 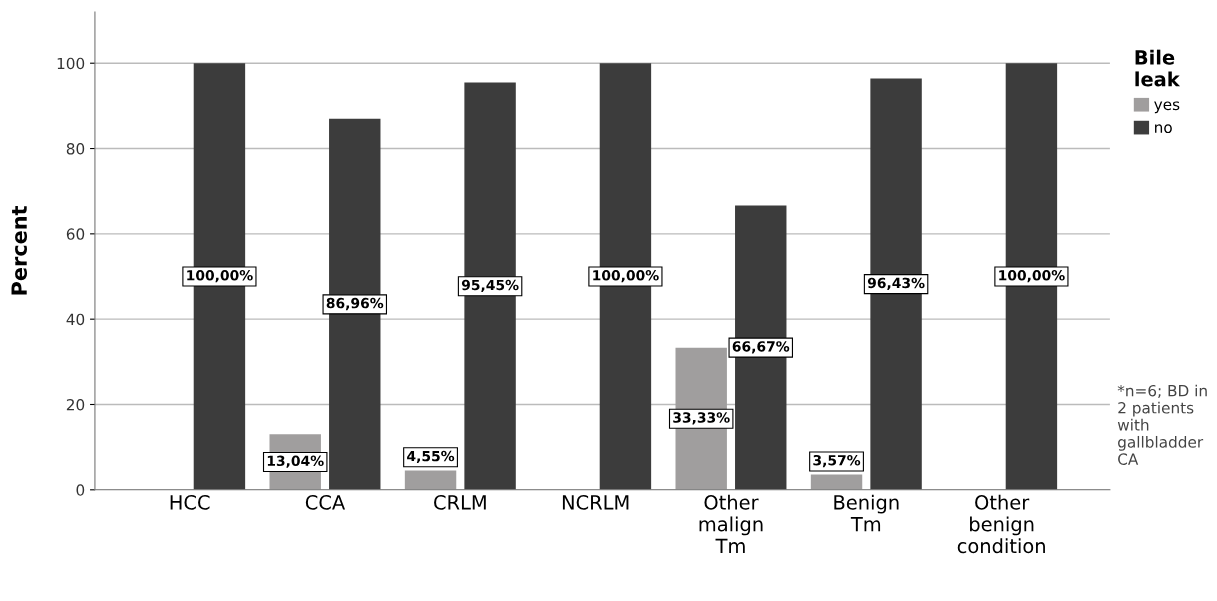 I want to click on y-tick-label: 60, so click(x=75, y=234).